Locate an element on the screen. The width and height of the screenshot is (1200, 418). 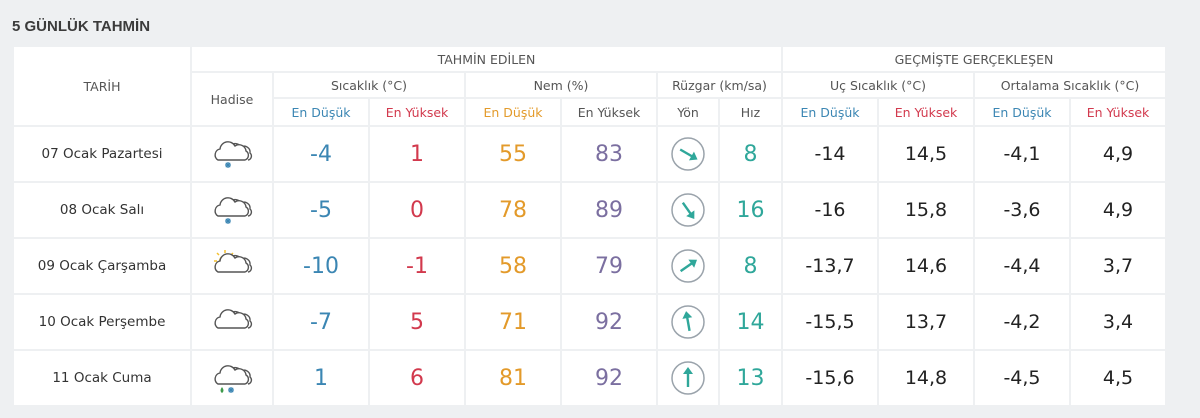
extreme-low-value: -16 is located at coordinates (830, 210).